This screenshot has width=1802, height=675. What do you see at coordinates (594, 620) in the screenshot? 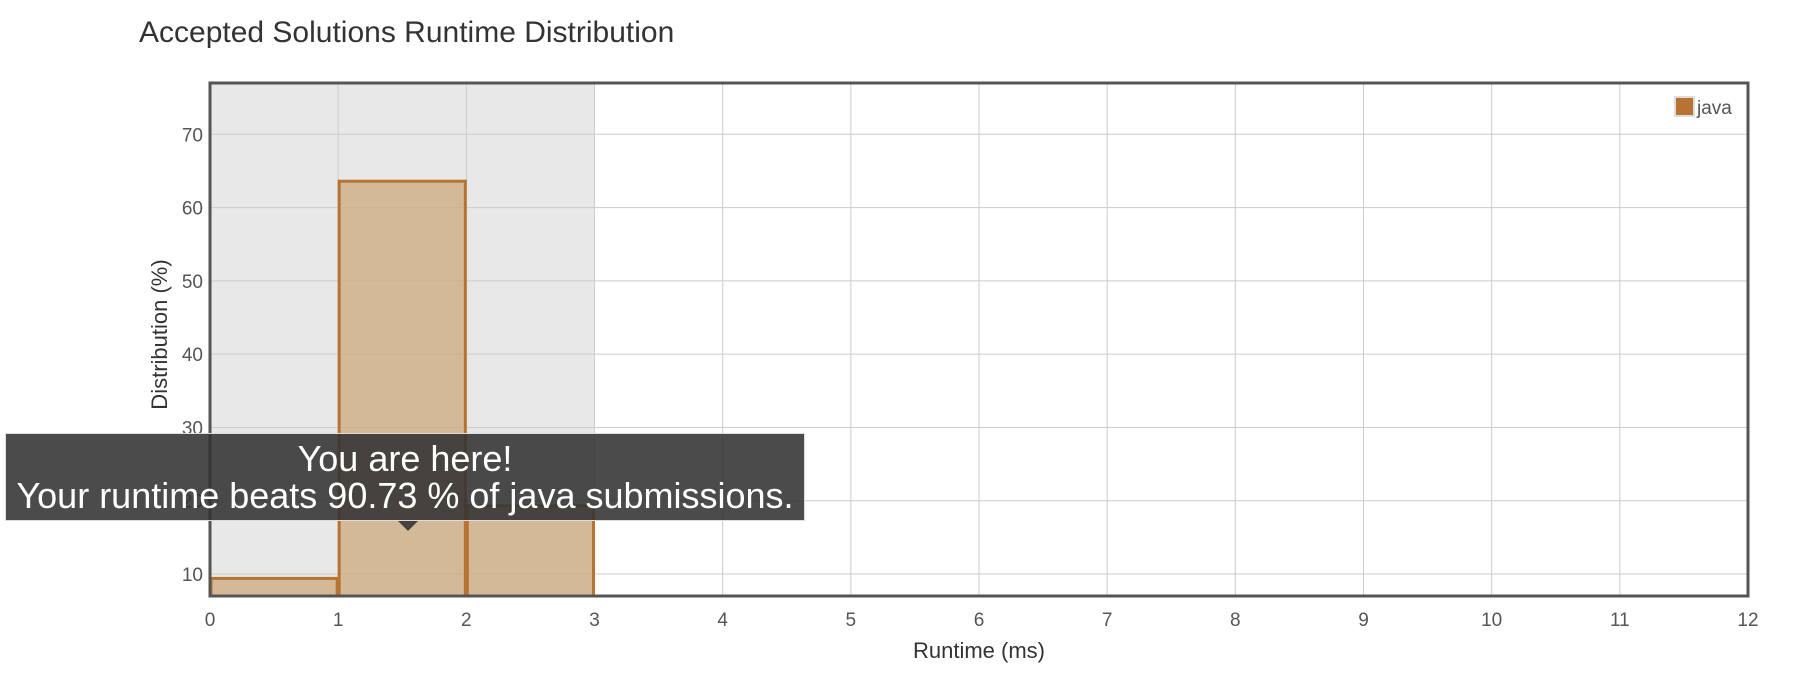
I see `x-tick-label: 3` at bounding box center [594, 620].